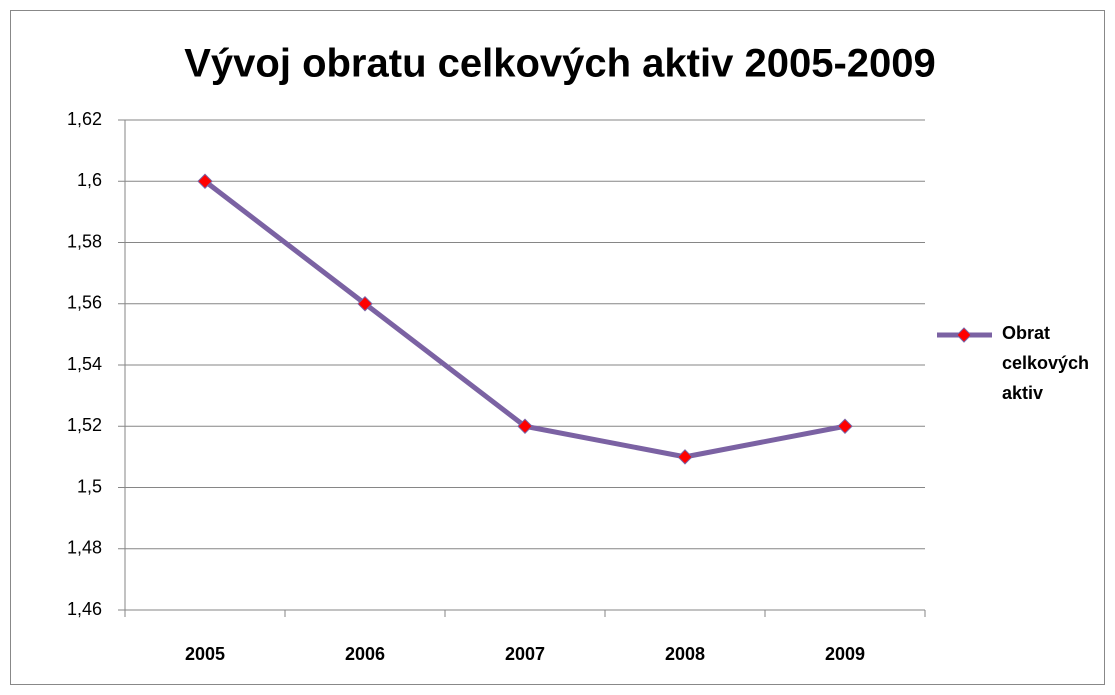 The image size is (1115, 695). I want to click on x-tick-label: 2007, so click(525, 654).